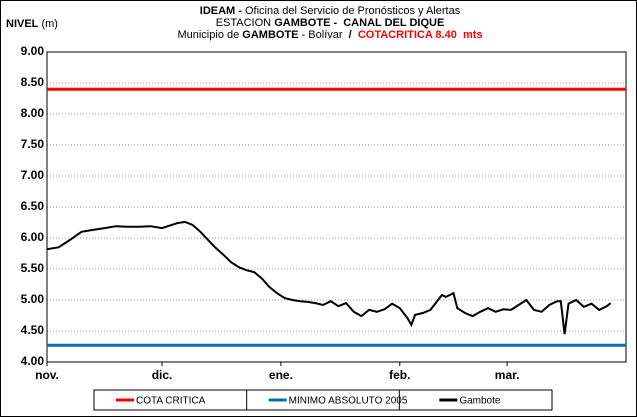 The height and width of the screenshot is (417, 637). Describe the element at coordinates (33, 82) in the screenshot. I see `y-tick-label: 8.50` at that location.